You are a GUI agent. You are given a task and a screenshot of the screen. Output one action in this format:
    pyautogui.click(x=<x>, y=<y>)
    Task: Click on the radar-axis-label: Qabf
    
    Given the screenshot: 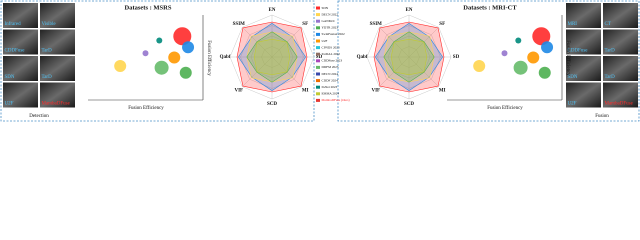 What is the action you would take?
    pyautogui.click(x=225, y=57)
    